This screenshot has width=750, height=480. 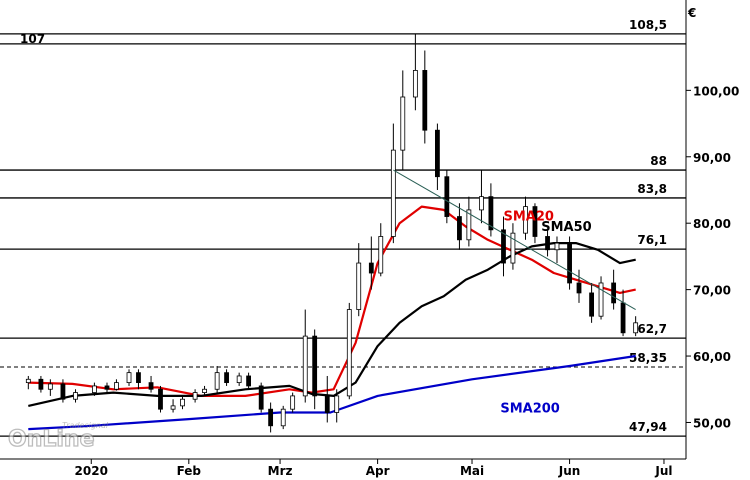 I want to click on y-tick-label: 100,00, so click(x=716, y=91).